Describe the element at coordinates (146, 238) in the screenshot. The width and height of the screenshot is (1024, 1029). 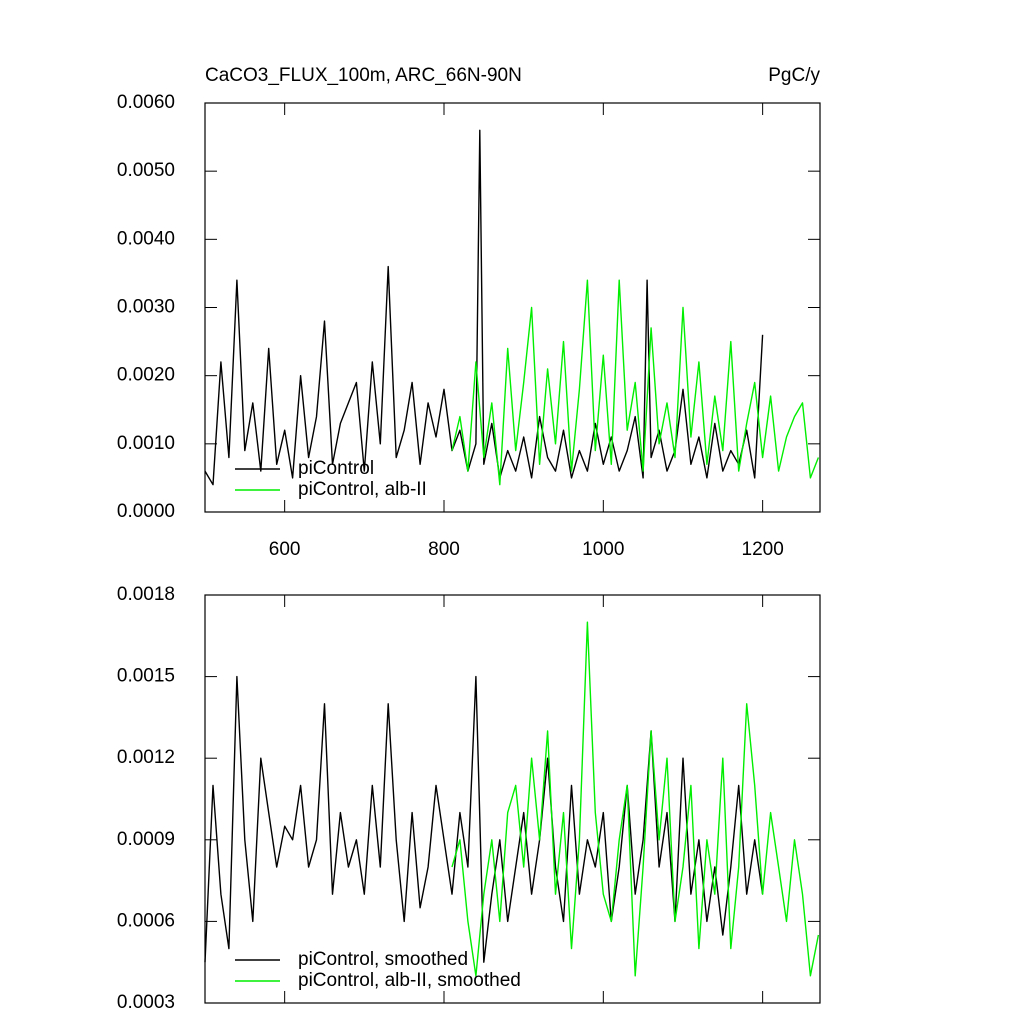
I see `y-tick-label: 0.0040` at that location.